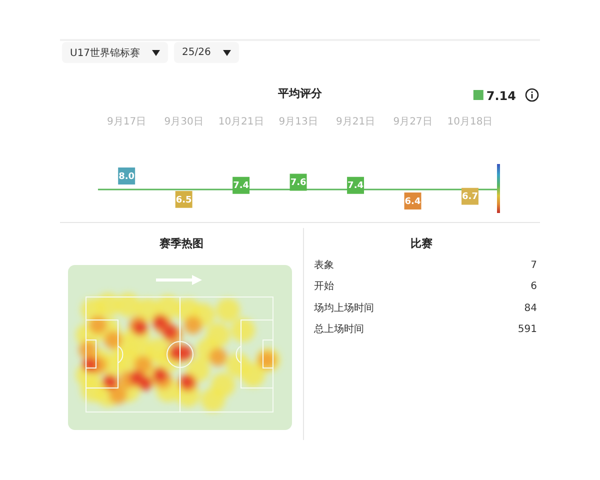 This screenshot has width=600, height=480. What do you see at coordinates (300, 93) in the screenshot?
I see `chart-title: 平均评分` at bounding box center [300, 93].